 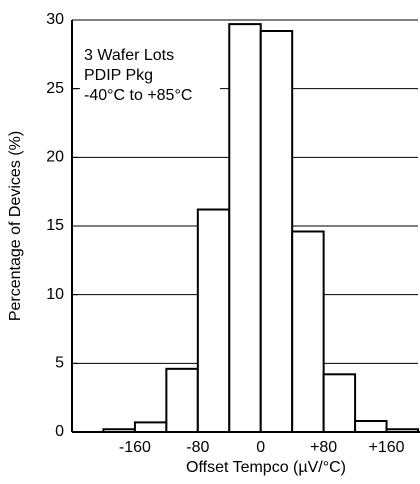 What do you see at coordinates (55, 19) in the screenshot?
I see `y-tick-label: 30` at bounding box center [55, 19].